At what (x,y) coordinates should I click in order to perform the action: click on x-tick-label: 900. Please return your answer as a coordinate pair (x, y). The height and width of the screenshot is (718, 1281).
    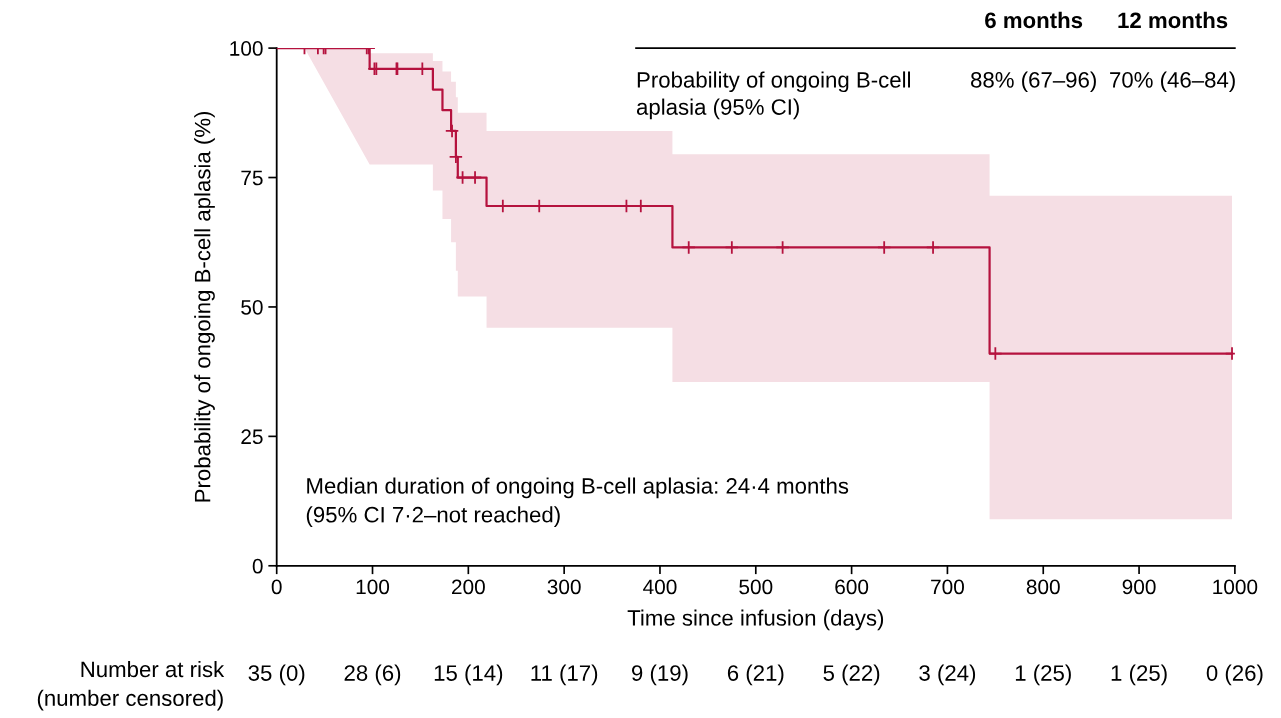
    Looking at the image, I should click on (1139, 587).